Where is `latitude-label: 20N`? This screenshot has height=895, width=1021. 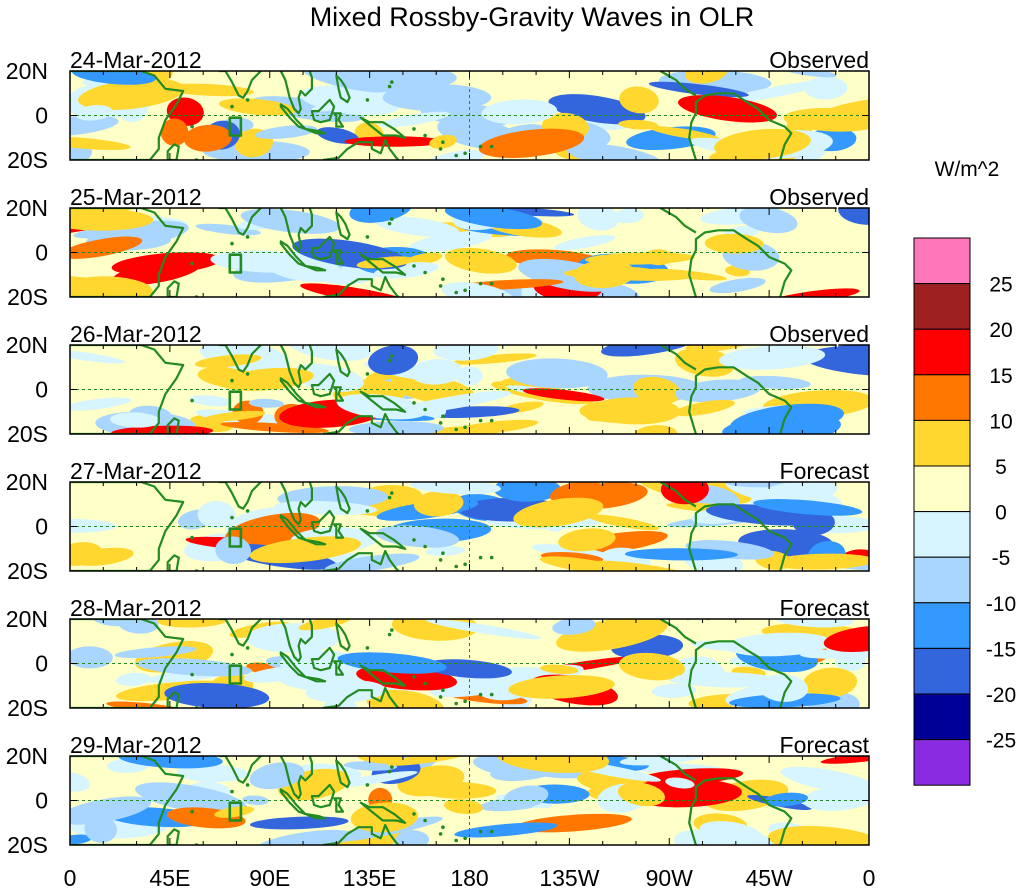 latitude-label: 20N is located at coordinates (27, 345).